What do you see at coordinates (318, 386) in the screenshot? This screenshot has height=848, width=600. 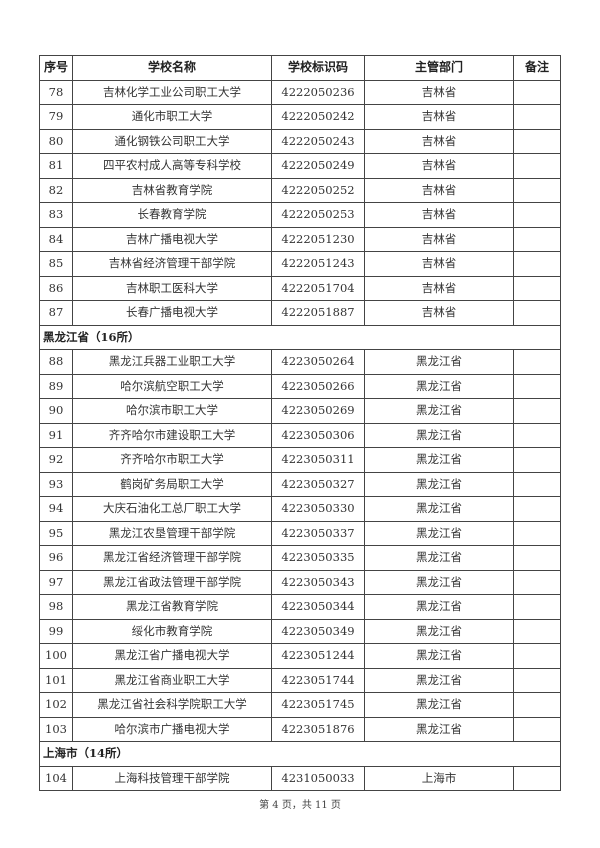 I see `cell-school-code: 4223050266` at bounding box center [318, 386].